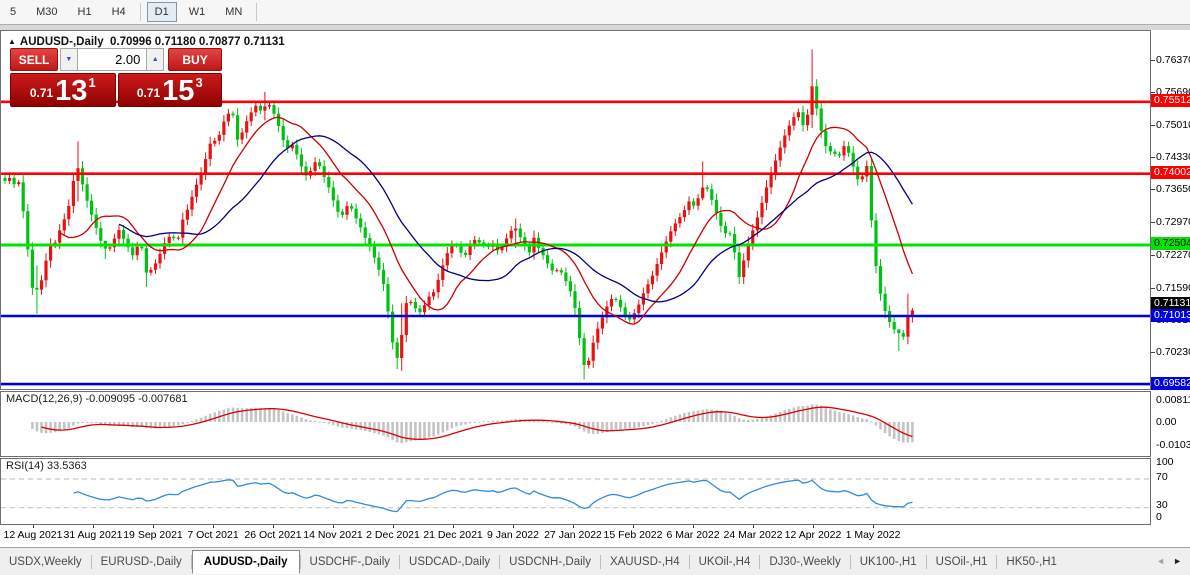 The height and width of the screenshot is (575, 1190). What do you see at coordinates (1159, 517) in the screenshot?
I see `rsi-axis-label: 0` at bounding box center [1159, 517].